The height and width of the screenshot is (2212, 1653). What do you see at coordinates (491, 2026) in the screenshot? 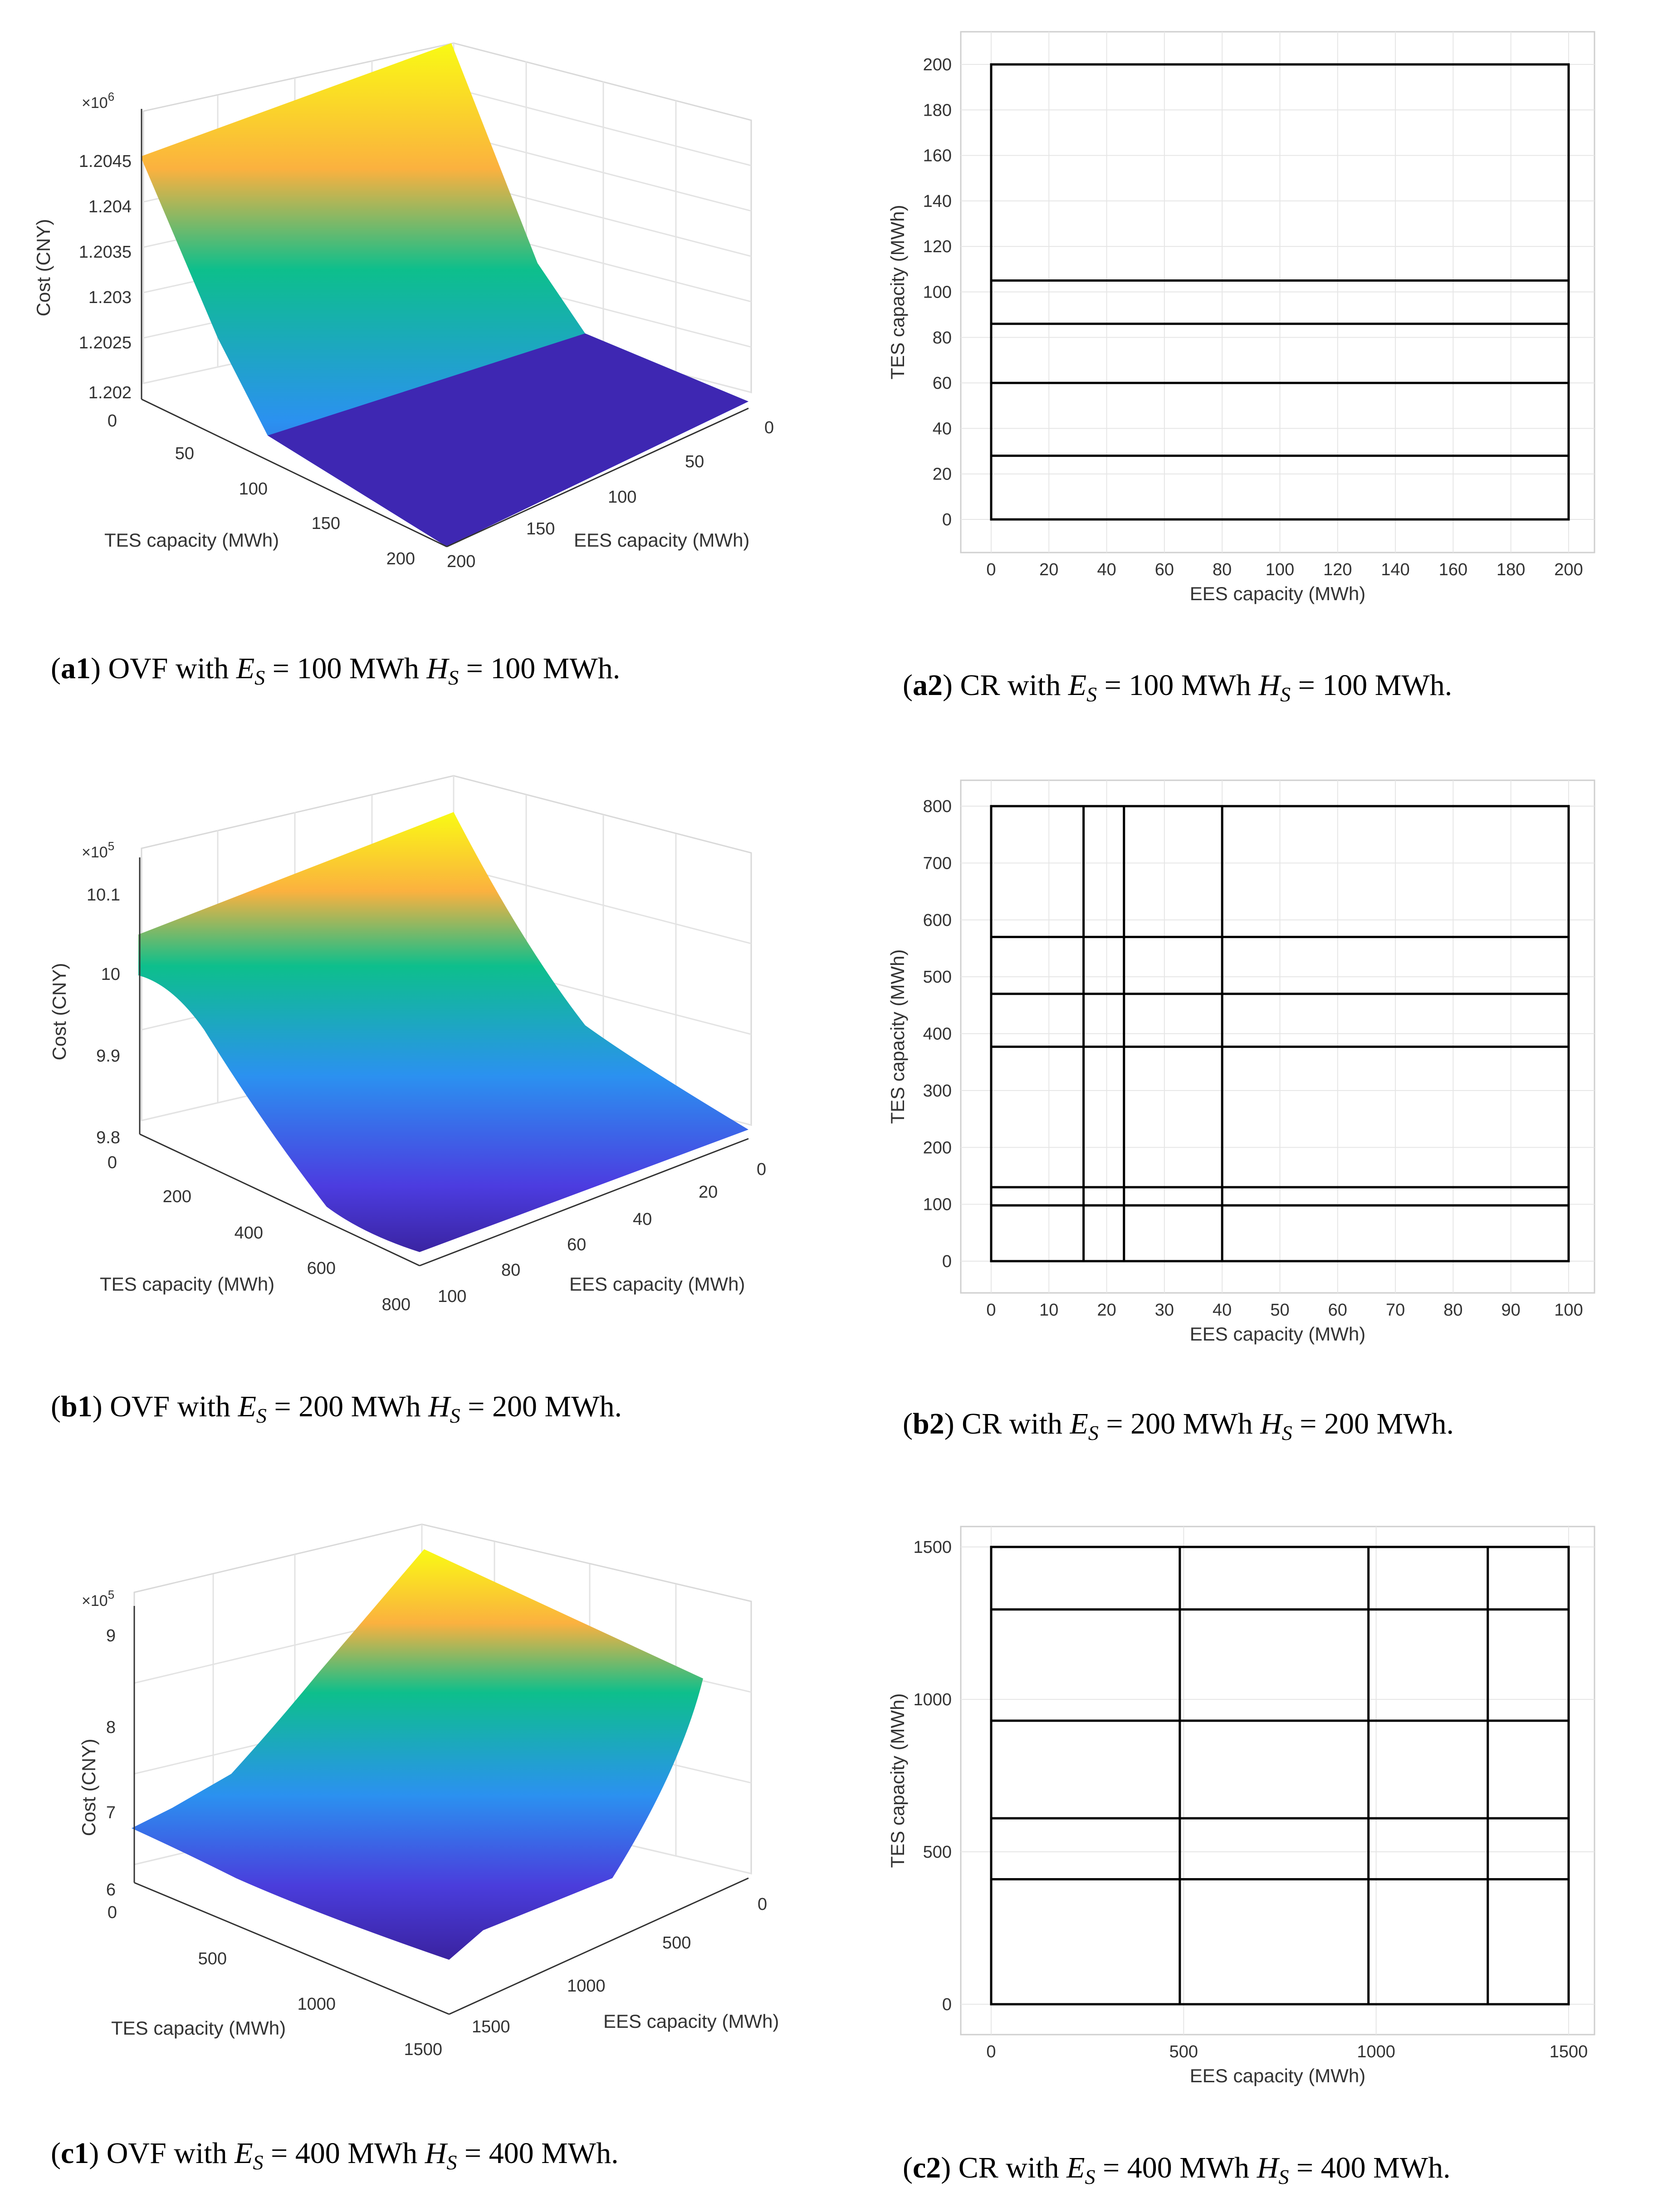
I see `c1-ytick: 1500` at bounding box center [491, 2026].